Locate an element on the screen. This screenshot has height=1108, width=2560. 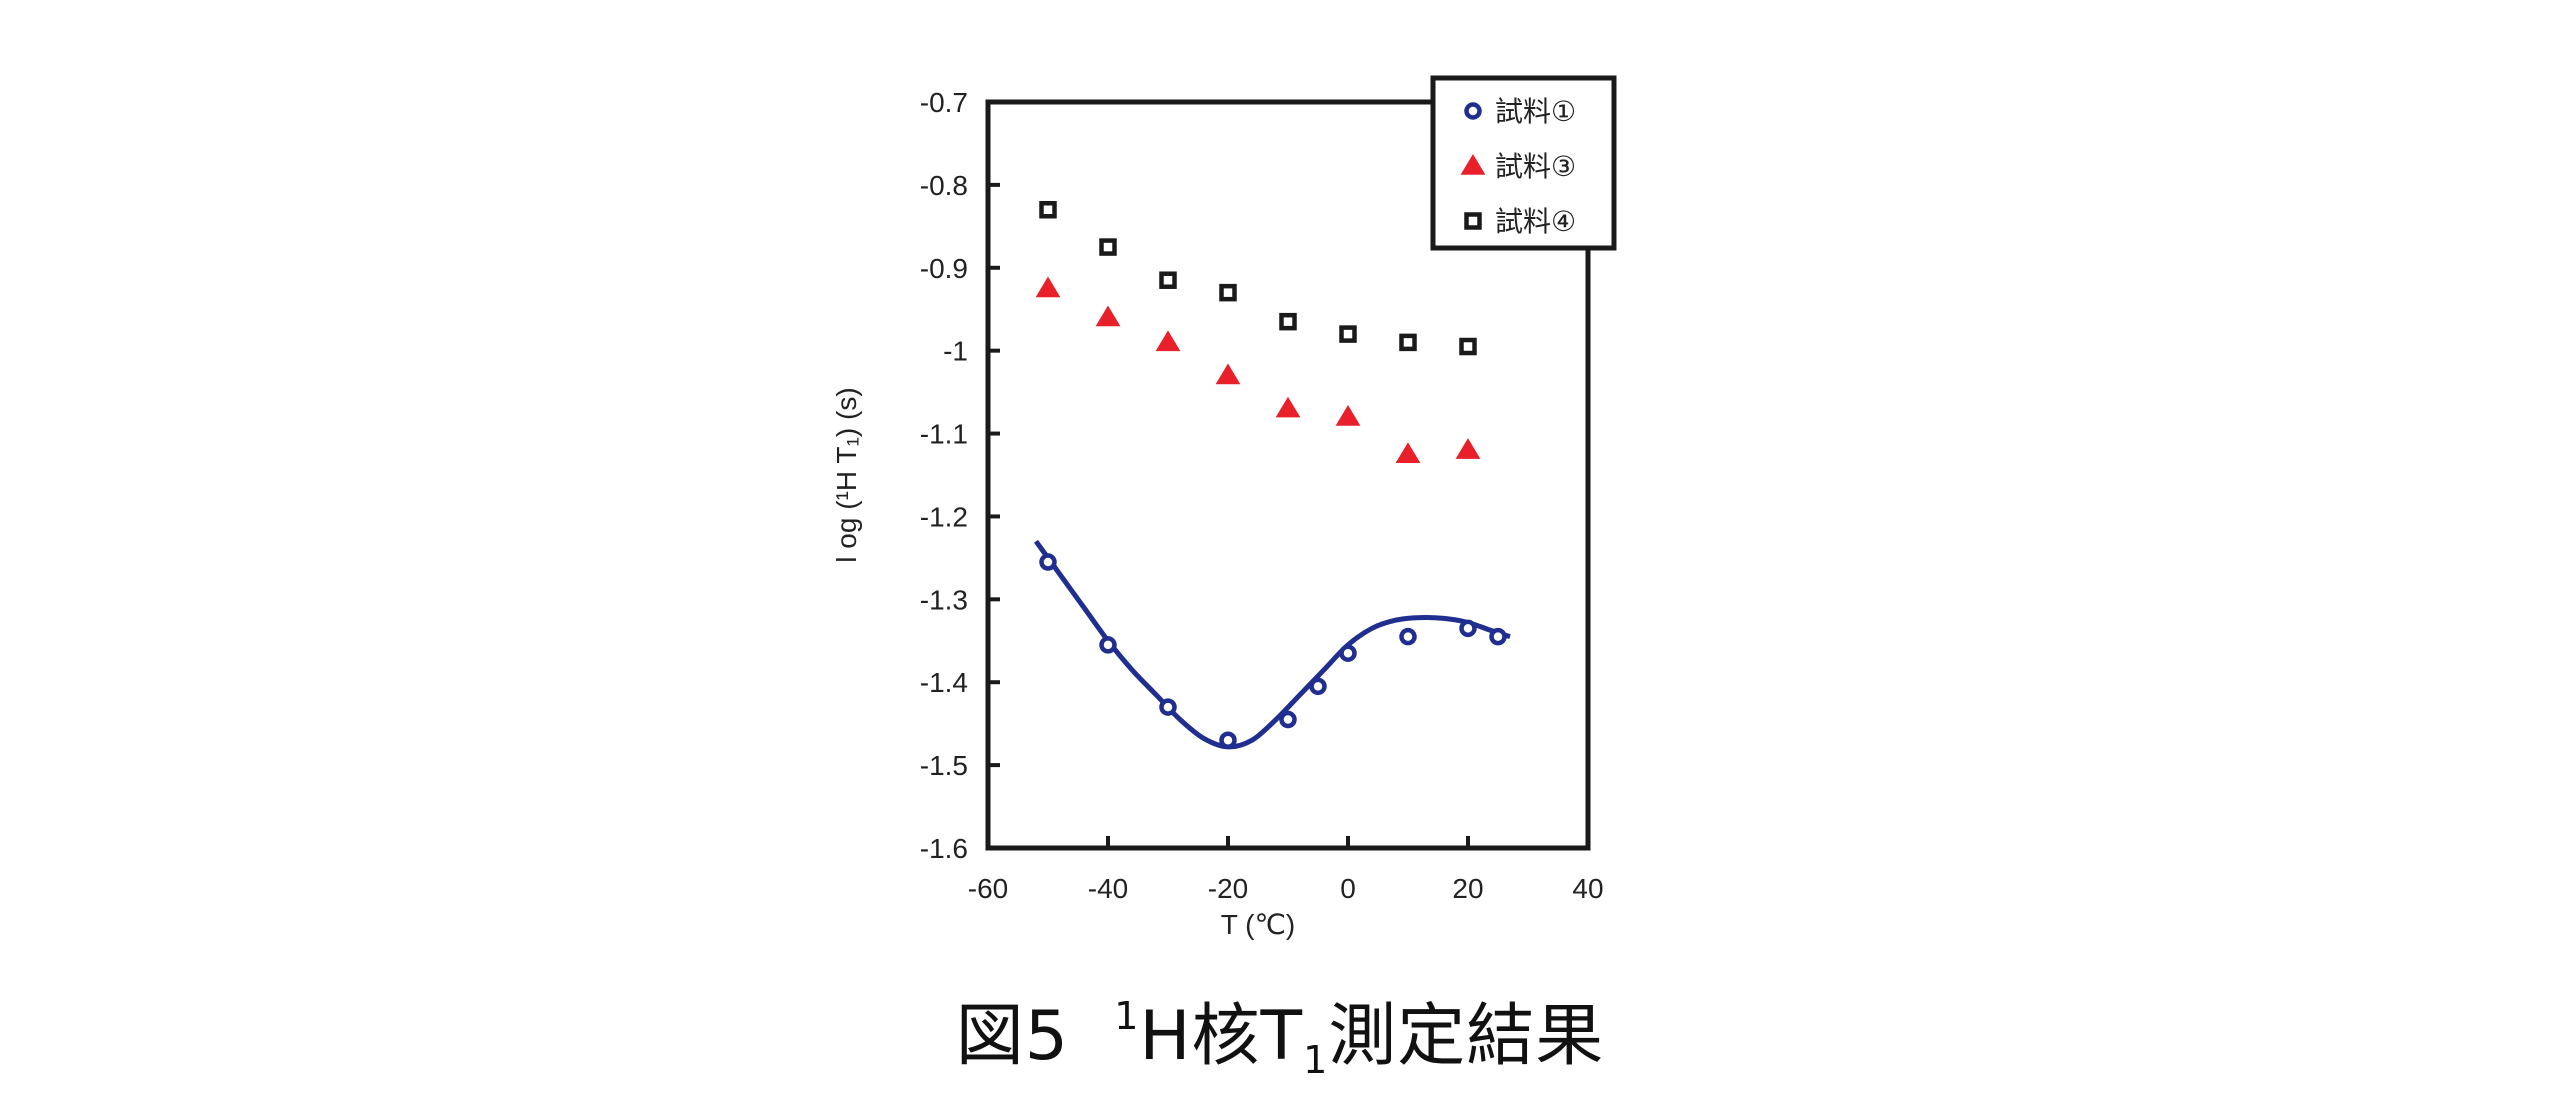
x-tick-label: -20 is located at coordinates (1228, 888).